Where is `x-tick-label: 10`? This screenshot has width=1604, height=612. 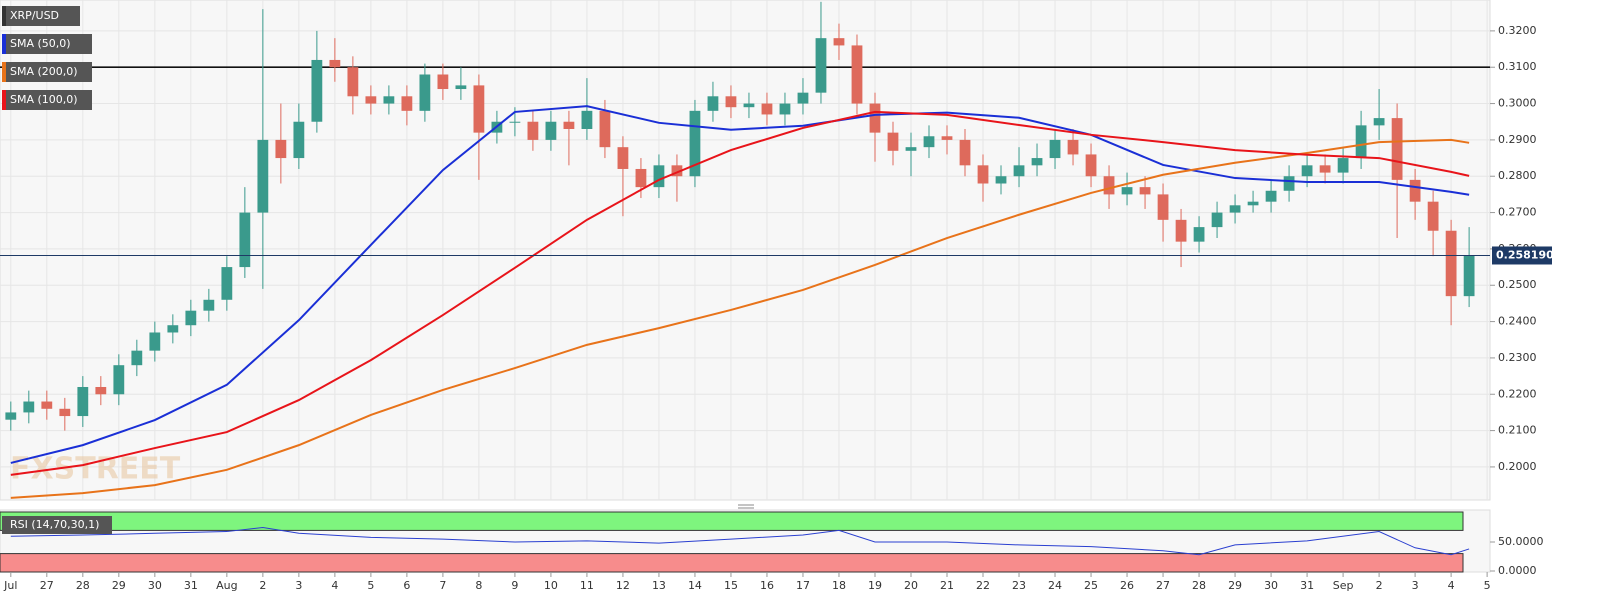 x-tick-label: 10 is located at coordinates (551, 585).